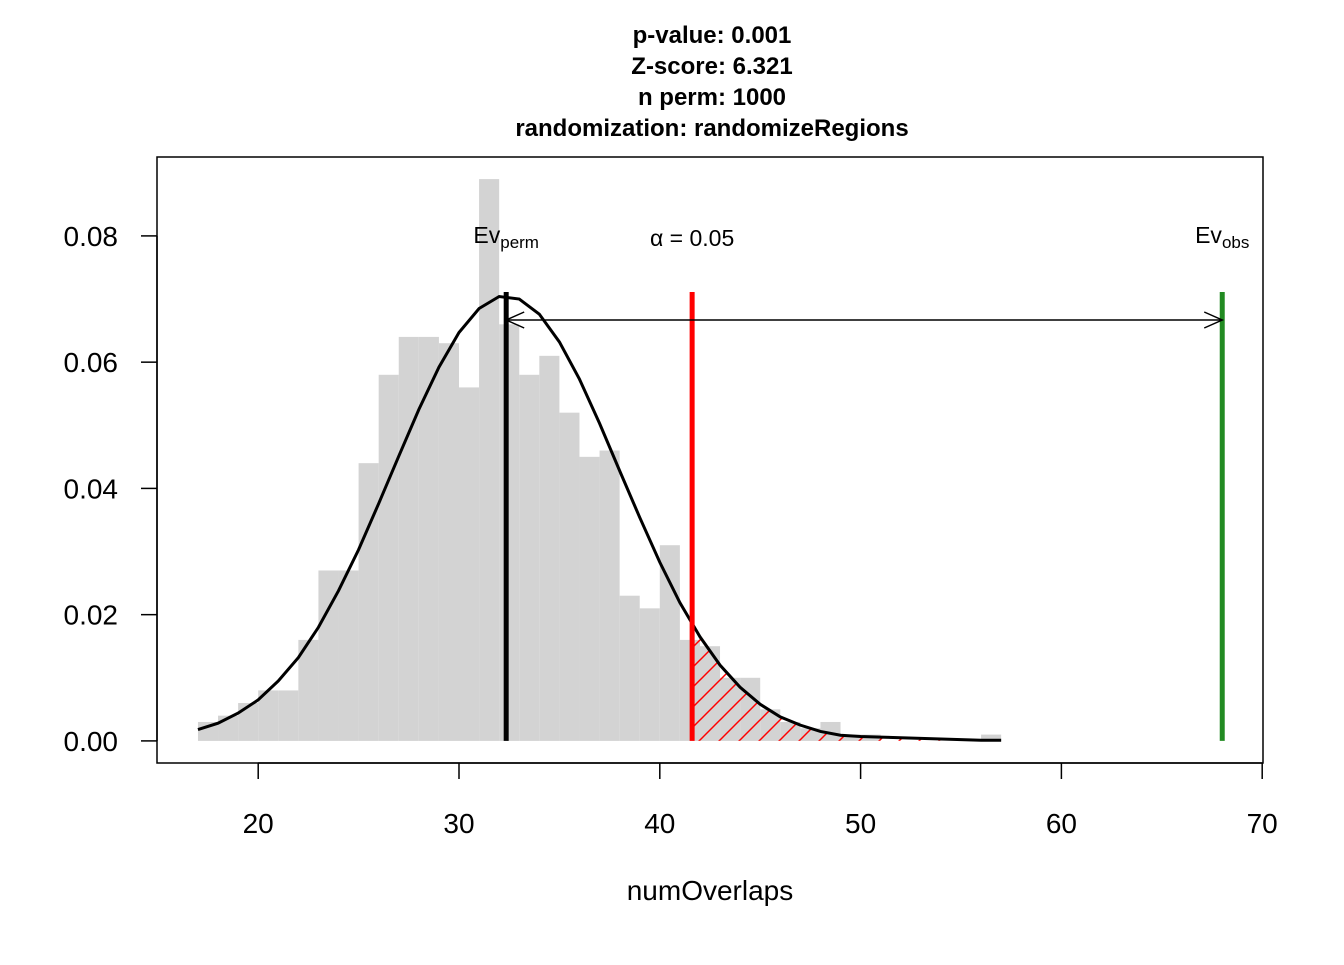 This screenshot has width=1344, height=965. I want to click on annotation-sub: perm, so click(519, 242).